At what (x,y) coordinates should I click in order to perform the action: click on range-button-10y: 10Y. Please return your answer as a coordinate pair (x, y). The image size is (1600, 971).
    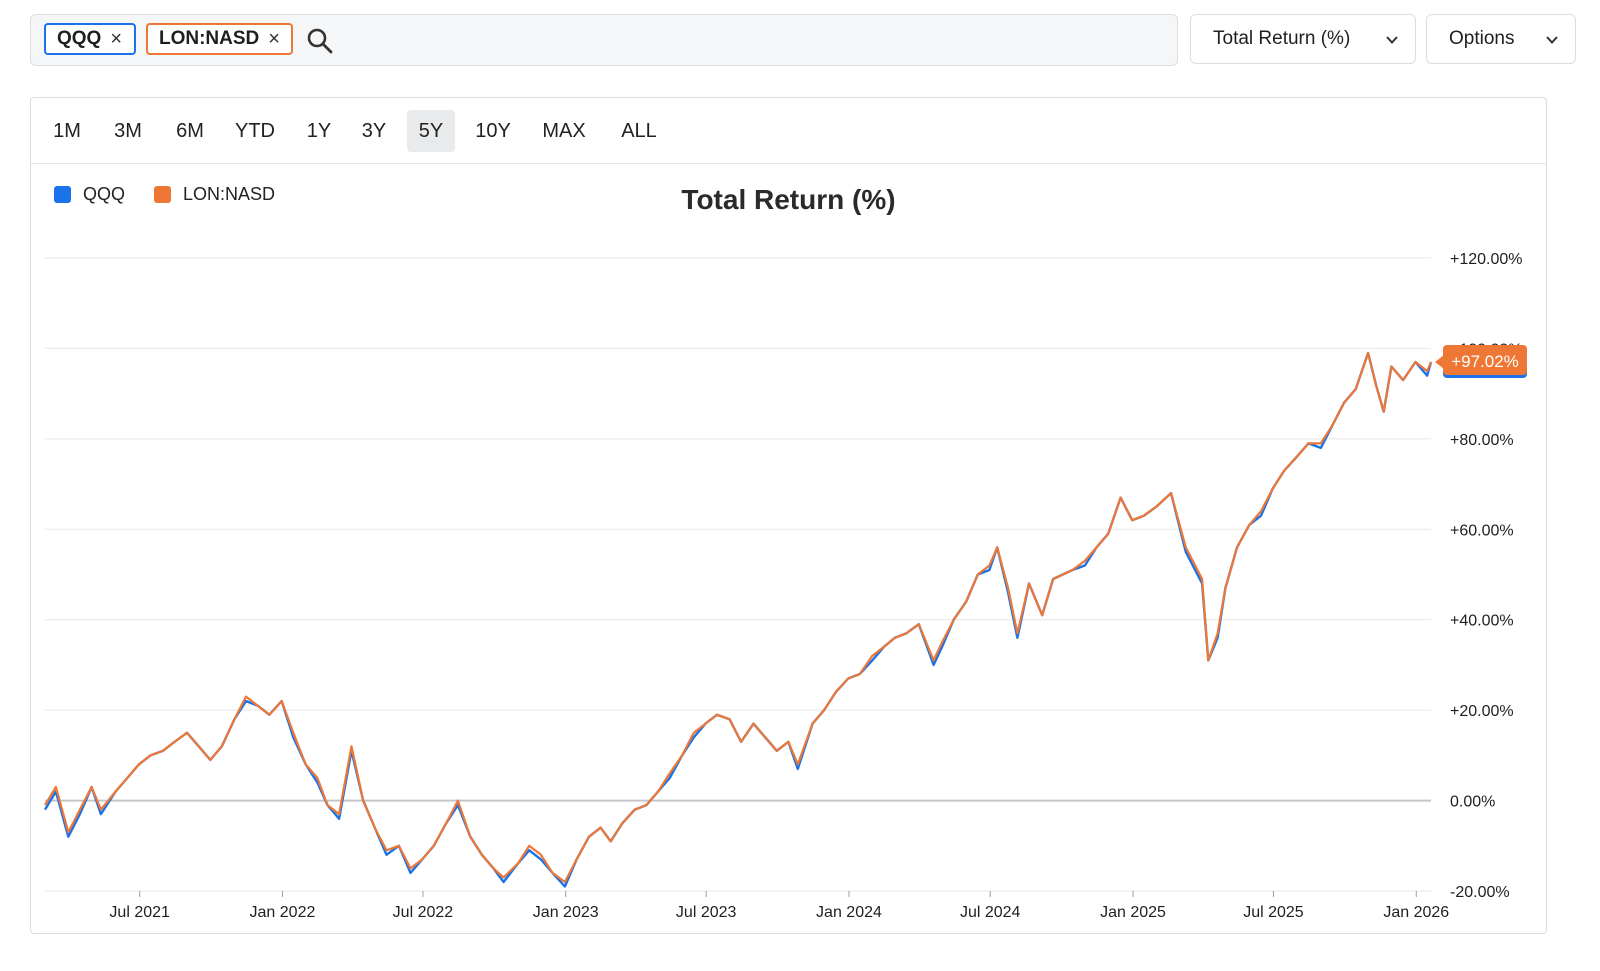
    Looking at the image, I should click on (493, 131).